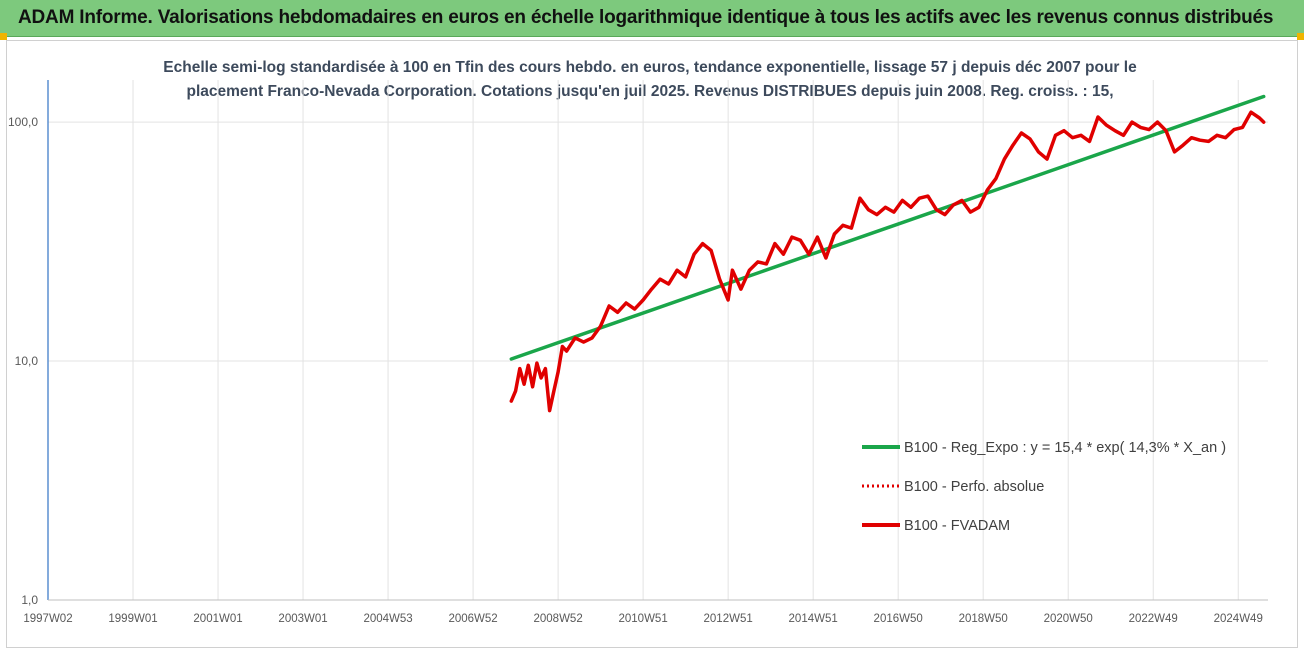 Image resolution: width=1304 pixels, height=652 pixels. I want to click on legend-label-2: B100 - Perfo. absolue, so click(974, 487).